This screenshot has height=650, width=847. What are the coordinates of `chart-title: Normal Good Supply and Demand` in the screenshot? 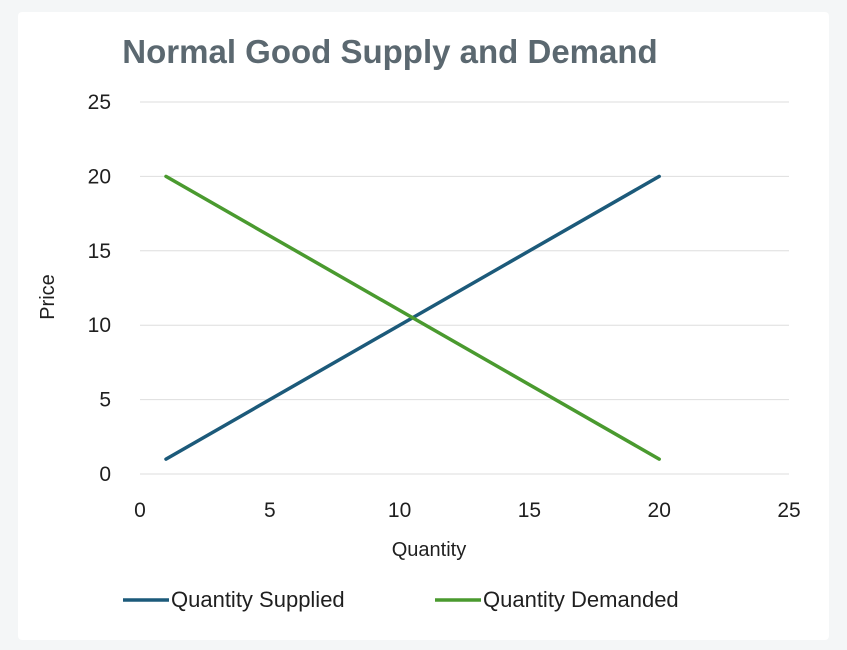 It's located at (389, 51).